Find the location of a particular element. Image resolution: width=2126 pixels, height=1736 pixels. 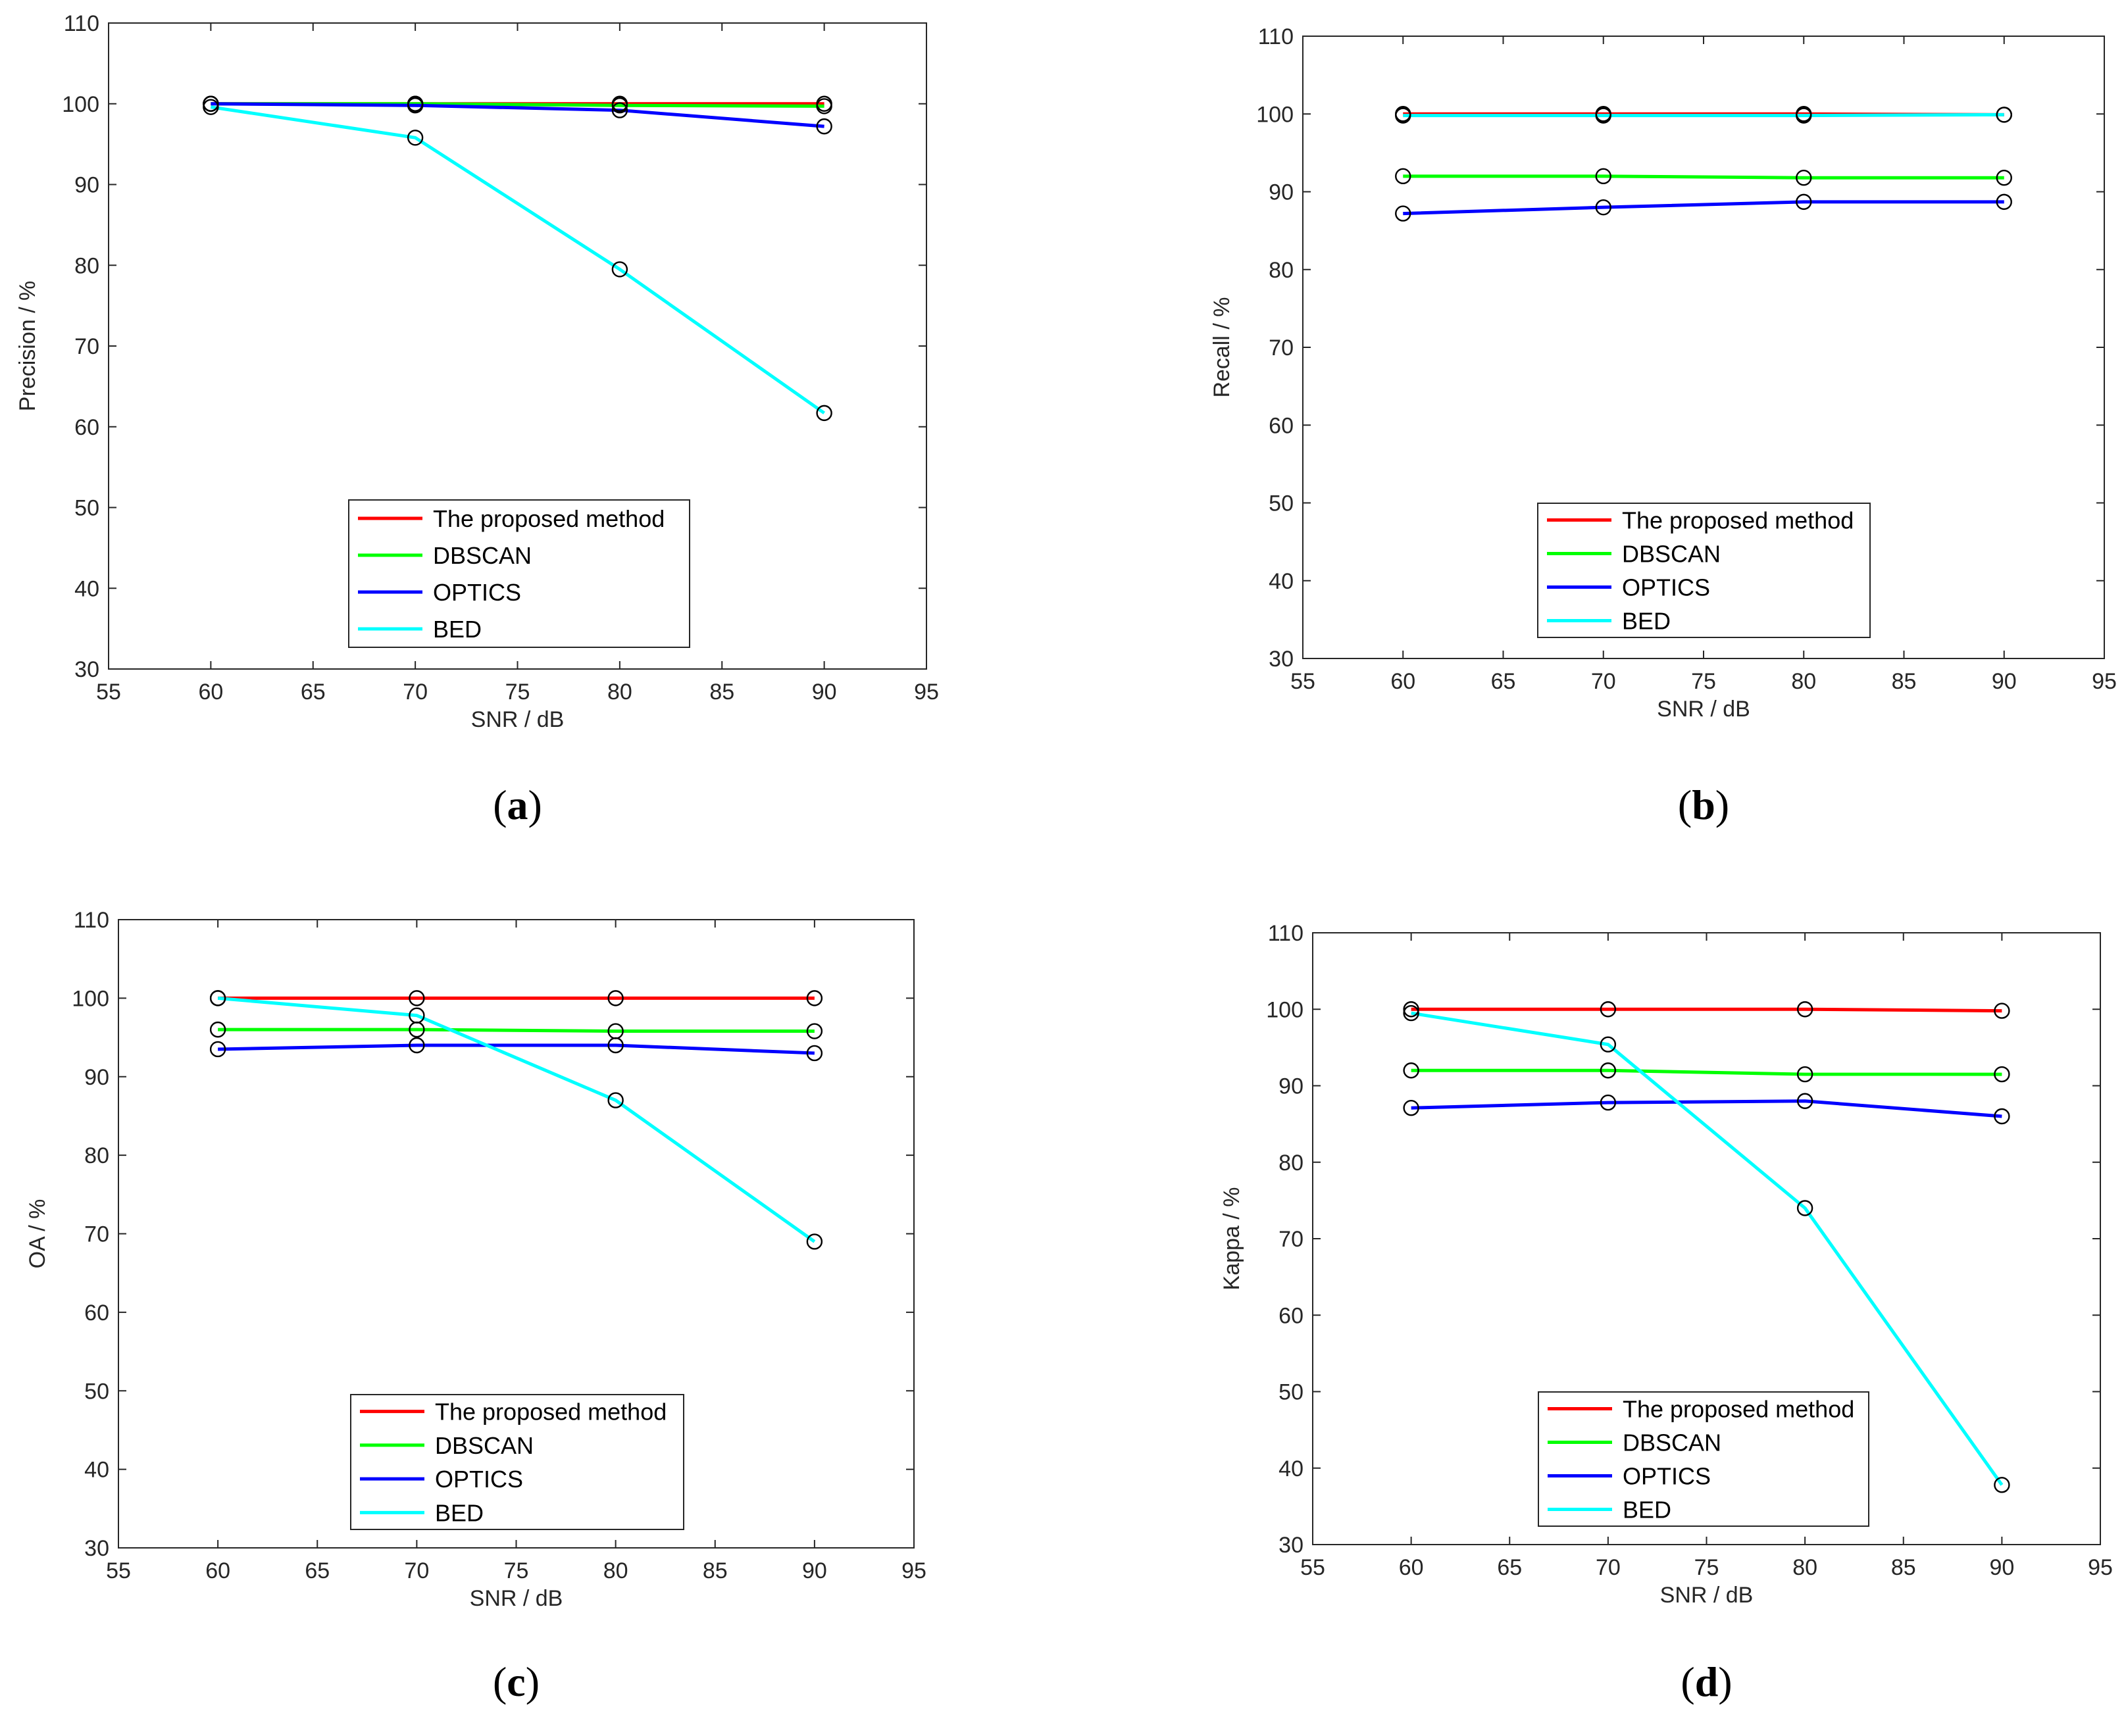

y-tick-label: 110 is located at coordinates (92, 921).